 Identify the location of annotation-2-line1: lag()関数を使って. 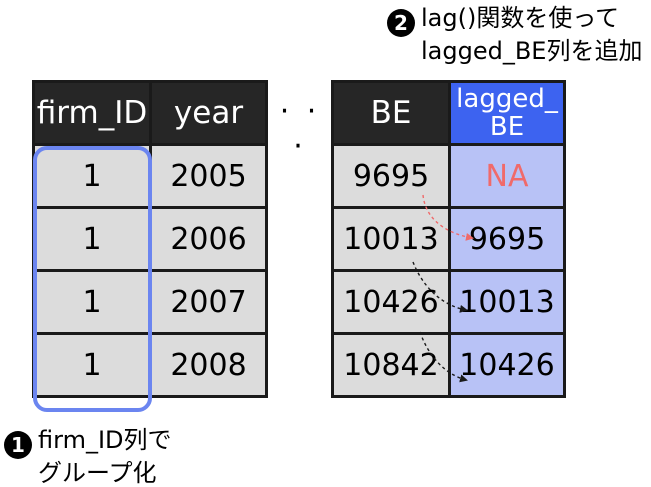
(520, 18).